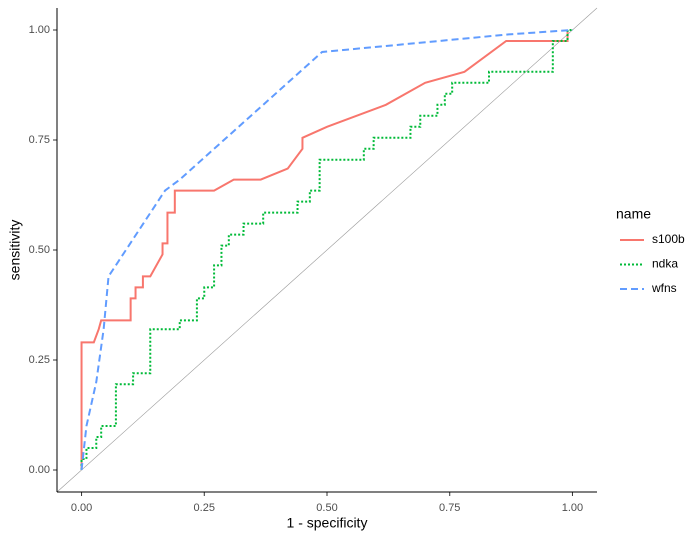 The height and width of the screenshot is (540, 700). Describe the element at coordinates (204, 508) in the screenshot. I see `x-tick-label: 0.25` at that location.